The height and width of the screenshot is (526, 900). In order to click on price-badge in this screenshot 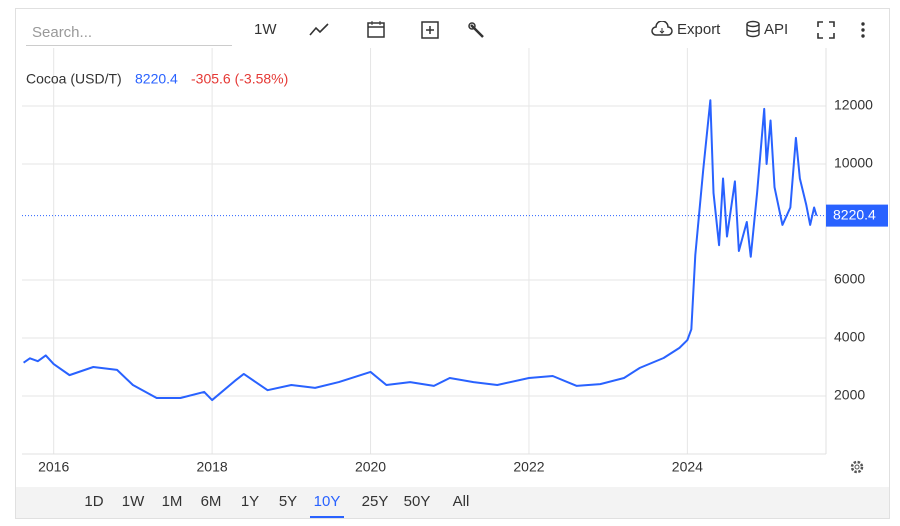, I will do `click(857, 215)`.